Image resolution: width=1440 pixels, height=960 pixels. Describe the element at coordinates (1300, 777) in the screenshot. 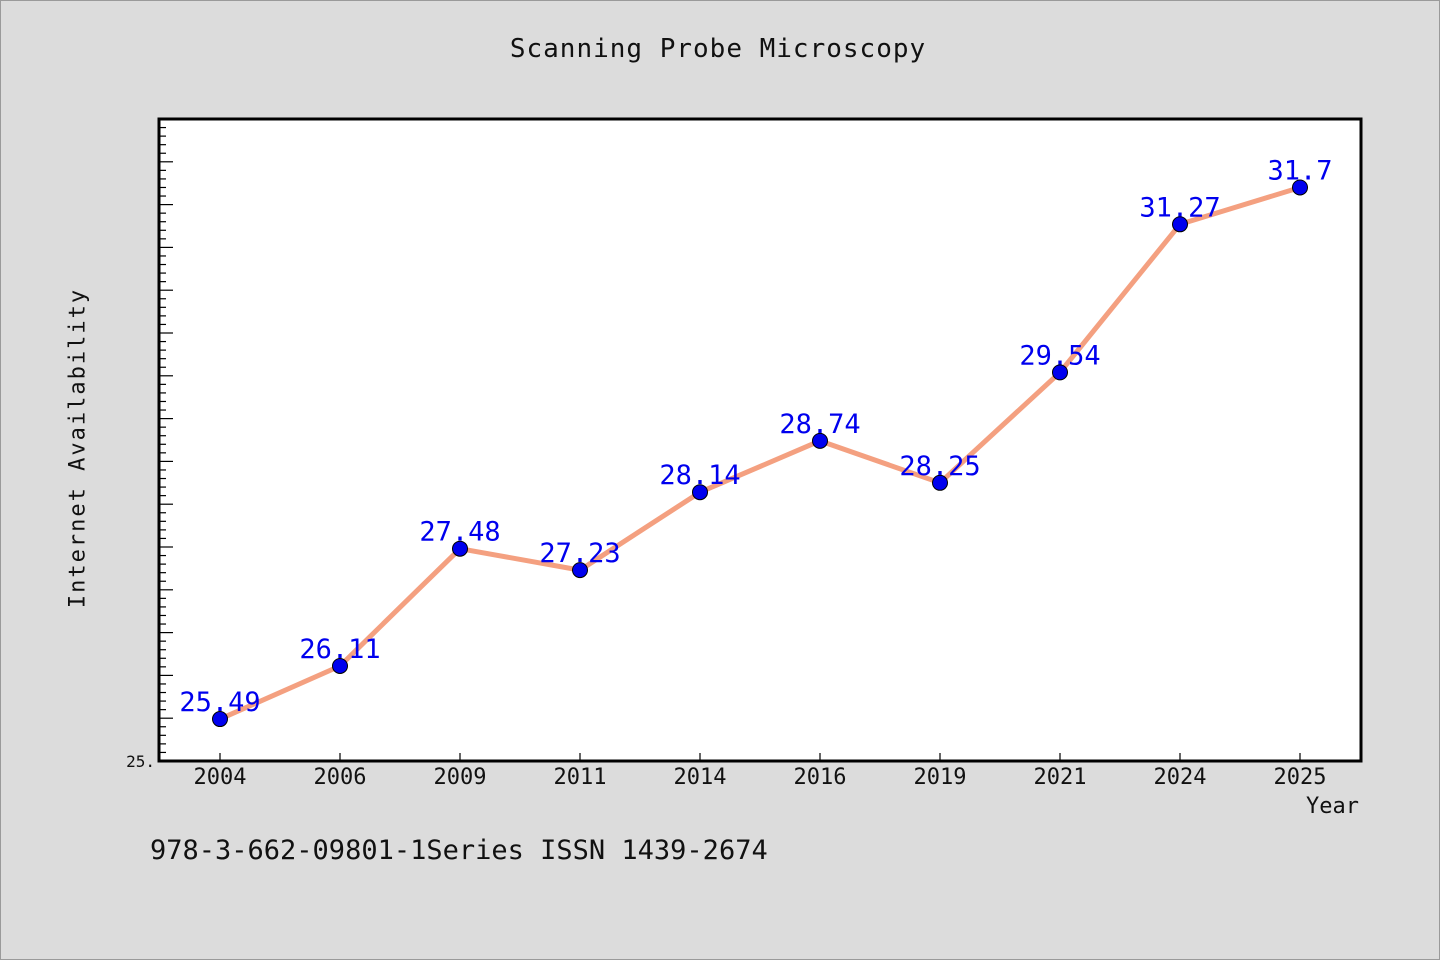

I see `x-tick-label: 2025` at that location.